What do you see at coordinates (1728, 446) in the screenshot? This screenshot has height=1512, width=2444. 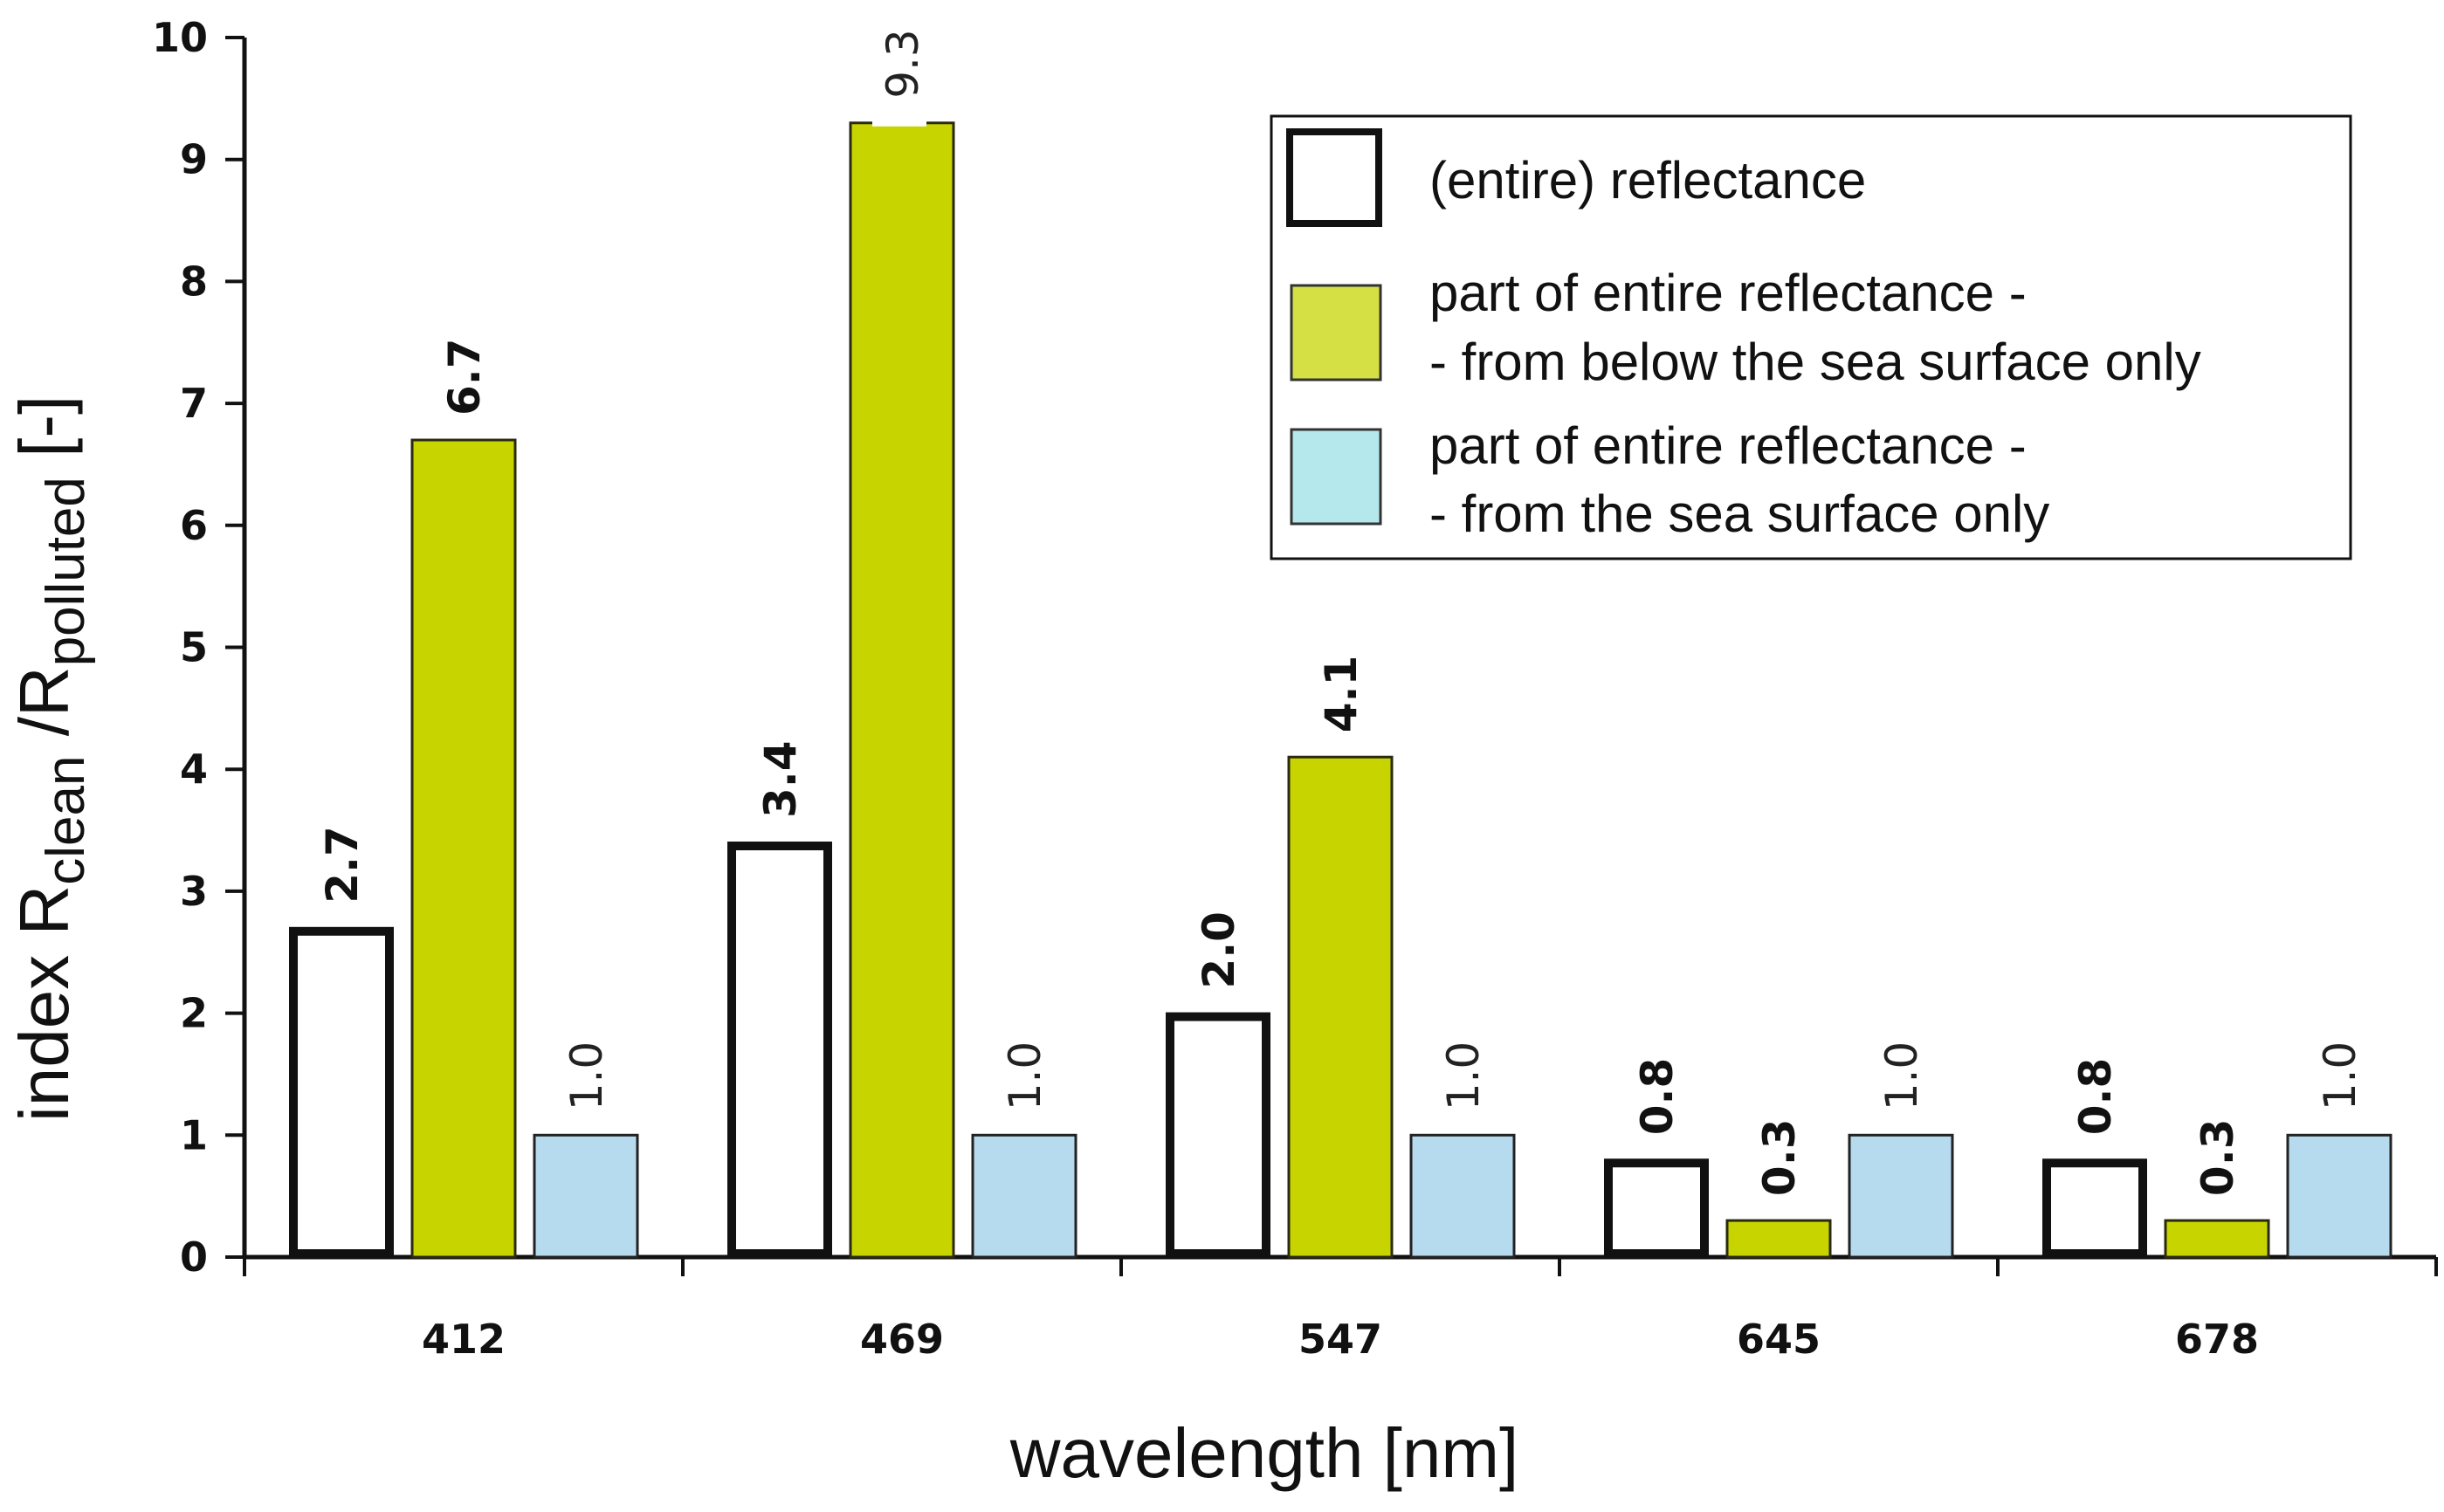 I see `legend-label-sea-surface-line1: part of entire reflectance -` at bounding box center [1728, 446].